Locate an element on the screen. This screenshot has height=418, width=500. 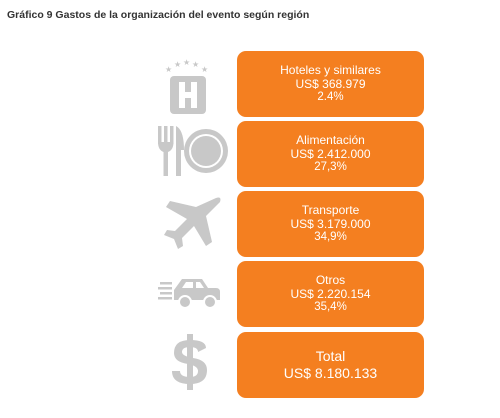
airplane-icon is located at coordinates (190, 222).